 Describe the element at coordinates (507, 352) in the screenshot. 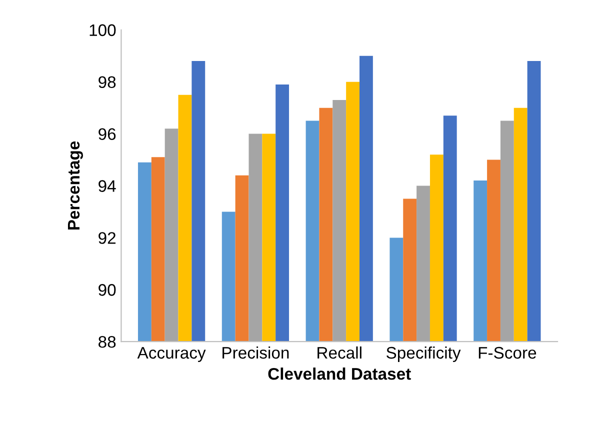

I see `x-tick-label: F-Score` at that location.